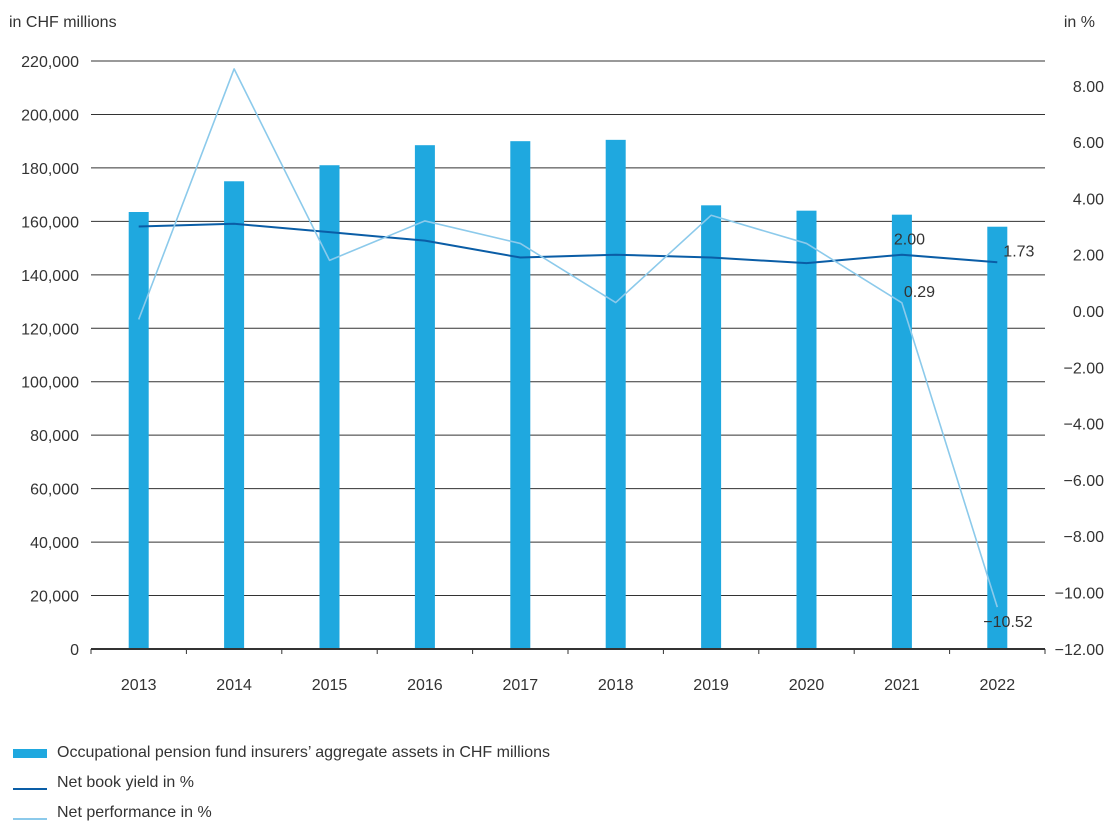 The height and width of the screenshot is (830, 1117). What do you see at coordinates (330, 685) in the screenshot?
I see `x-tick-label: 2015` at bounding box center [330, 685].